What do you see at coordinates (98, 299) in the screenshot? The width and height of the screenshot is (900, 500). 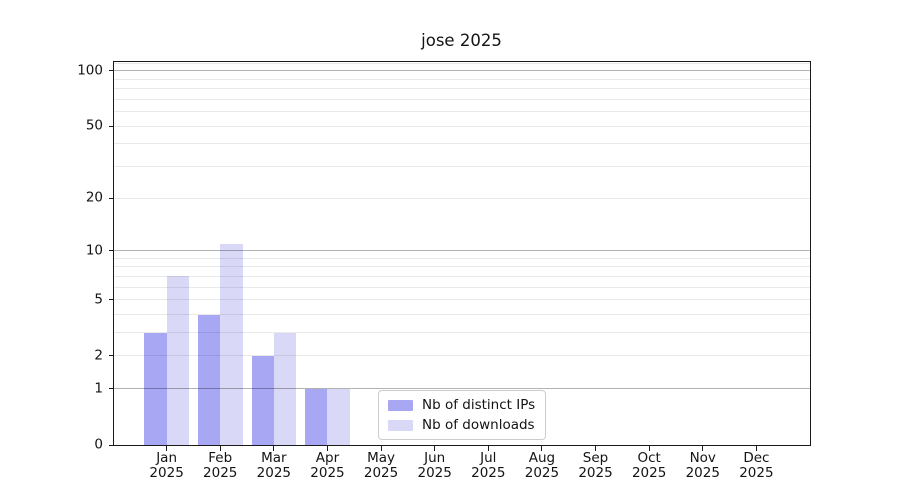 I see `y-tick-label: 5` at bounding box center [98, 299].